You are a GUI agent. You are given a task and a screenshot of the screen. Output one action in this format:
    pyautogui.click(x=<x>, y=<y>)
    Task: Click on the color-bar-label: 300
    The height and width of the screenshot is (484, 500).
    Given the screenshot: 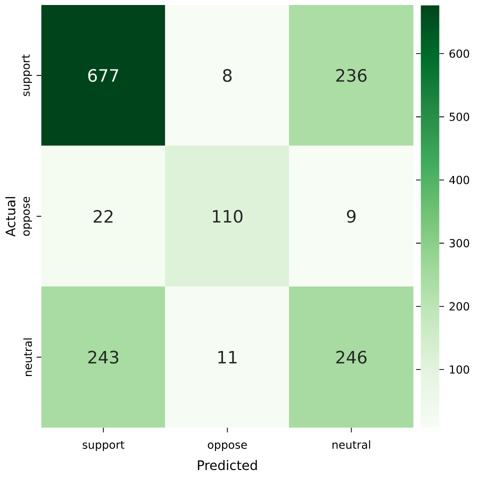 What is the action you would take?
    pyautogui.click(x=460, y=243)
    